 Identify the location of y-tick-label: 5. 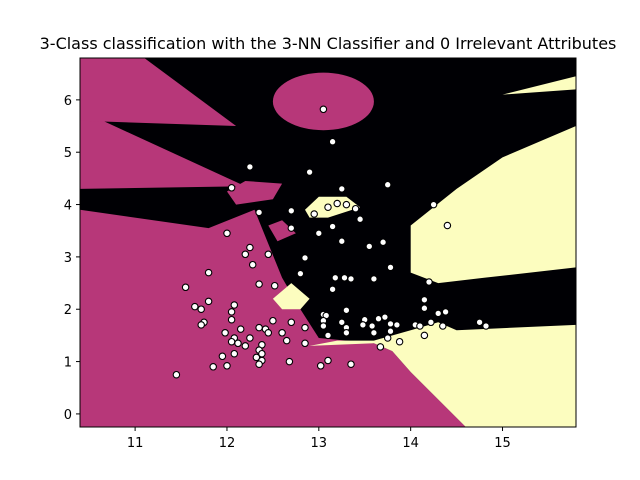
(68, 153).